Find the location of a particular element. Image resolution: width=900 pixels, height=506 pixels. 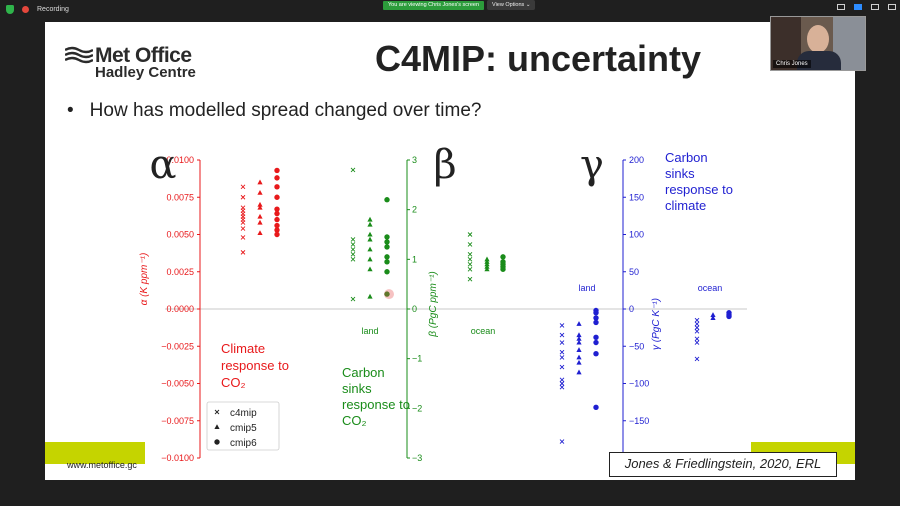

alpha-annotation: CO₂ is located at coordinates (233, 382).